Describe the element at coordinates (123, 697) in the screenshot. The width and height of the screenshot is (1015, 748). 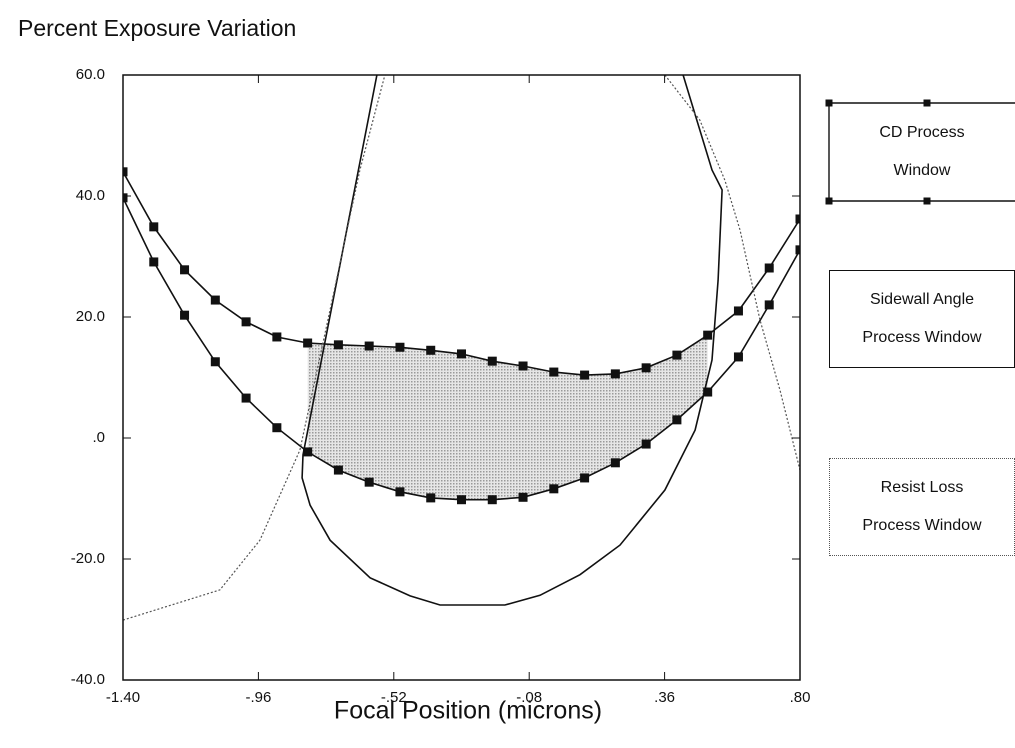
I see `x-tick-label: -1.40` at that location.